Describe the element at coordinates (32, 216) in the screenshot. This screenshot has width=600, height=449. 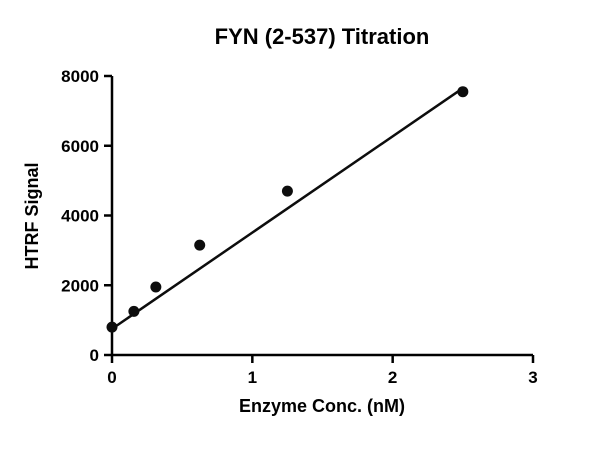
I see `y-axis-label: HTRF Signal` at that location.